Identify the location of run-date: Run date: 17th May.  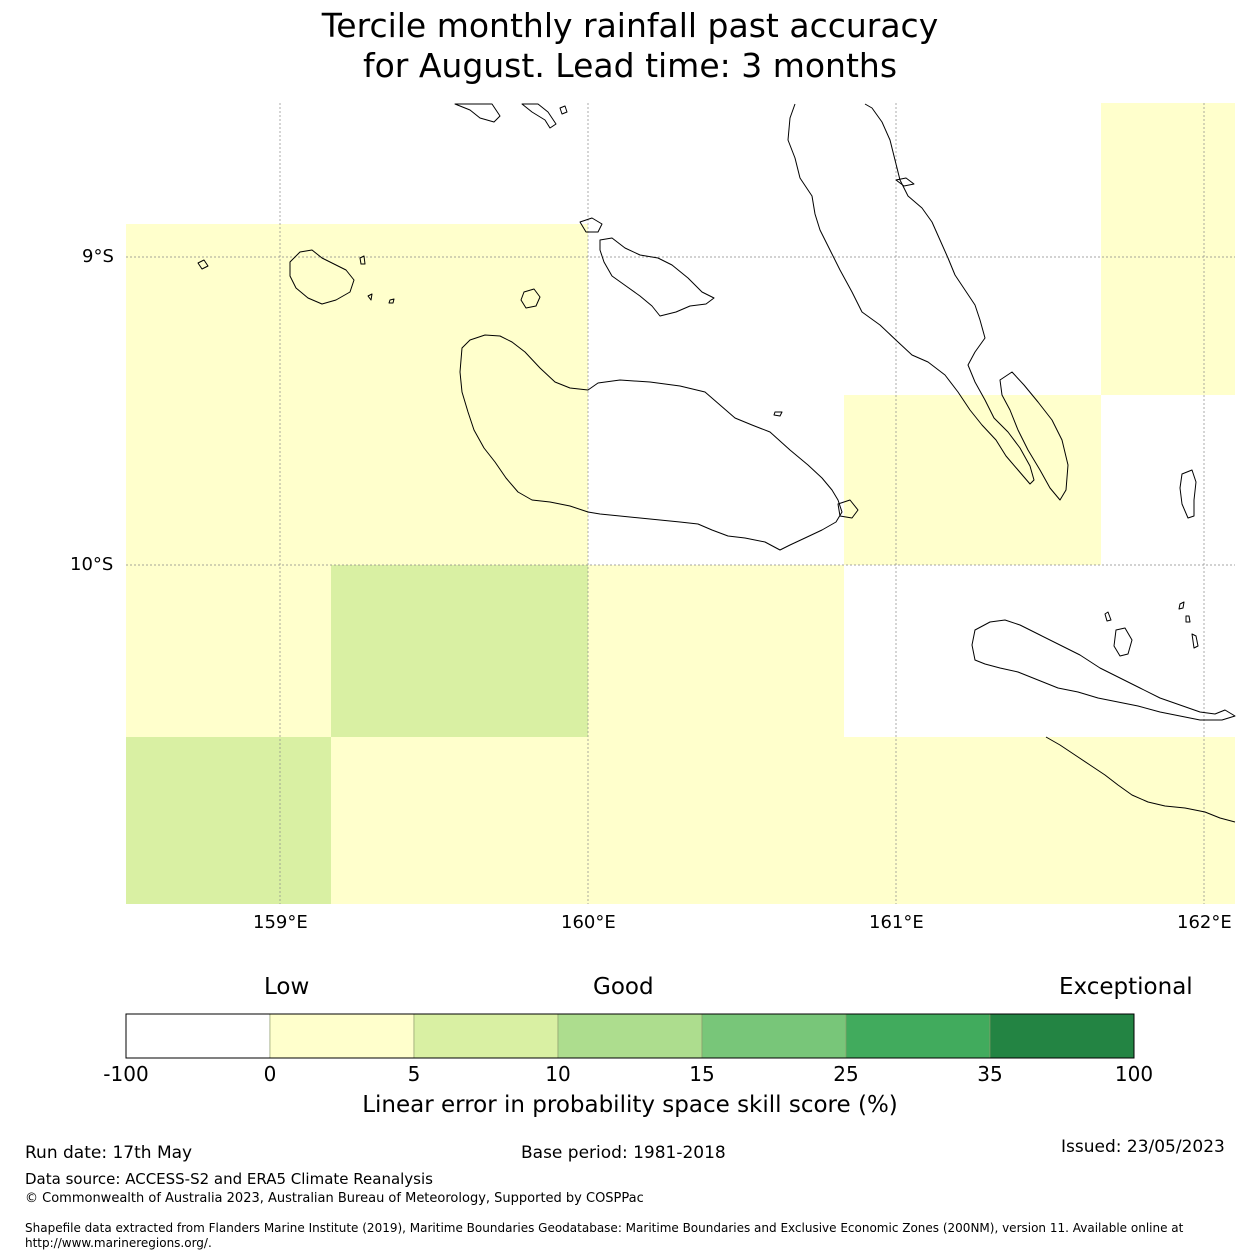
(109, 1153).